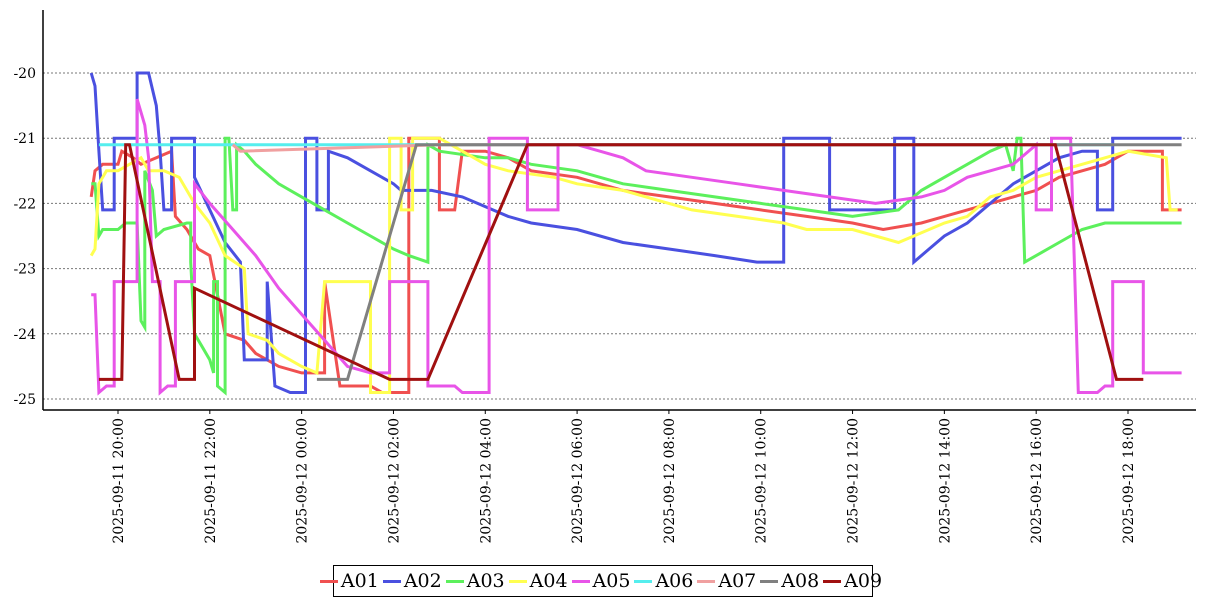  What do you see at coordinates (737, 581) in the screenshot?
I see `legend-label: A07` at bounding box center [737, 581].